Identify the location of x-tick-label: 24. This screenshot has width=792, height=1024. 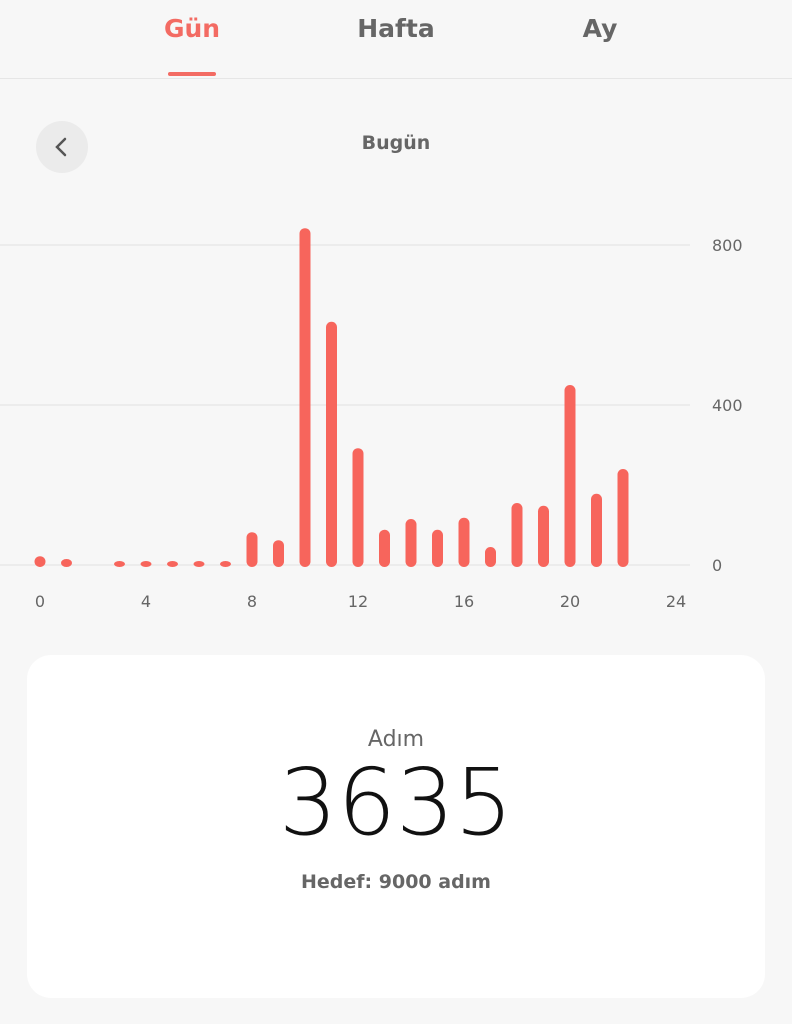
(676, 601).